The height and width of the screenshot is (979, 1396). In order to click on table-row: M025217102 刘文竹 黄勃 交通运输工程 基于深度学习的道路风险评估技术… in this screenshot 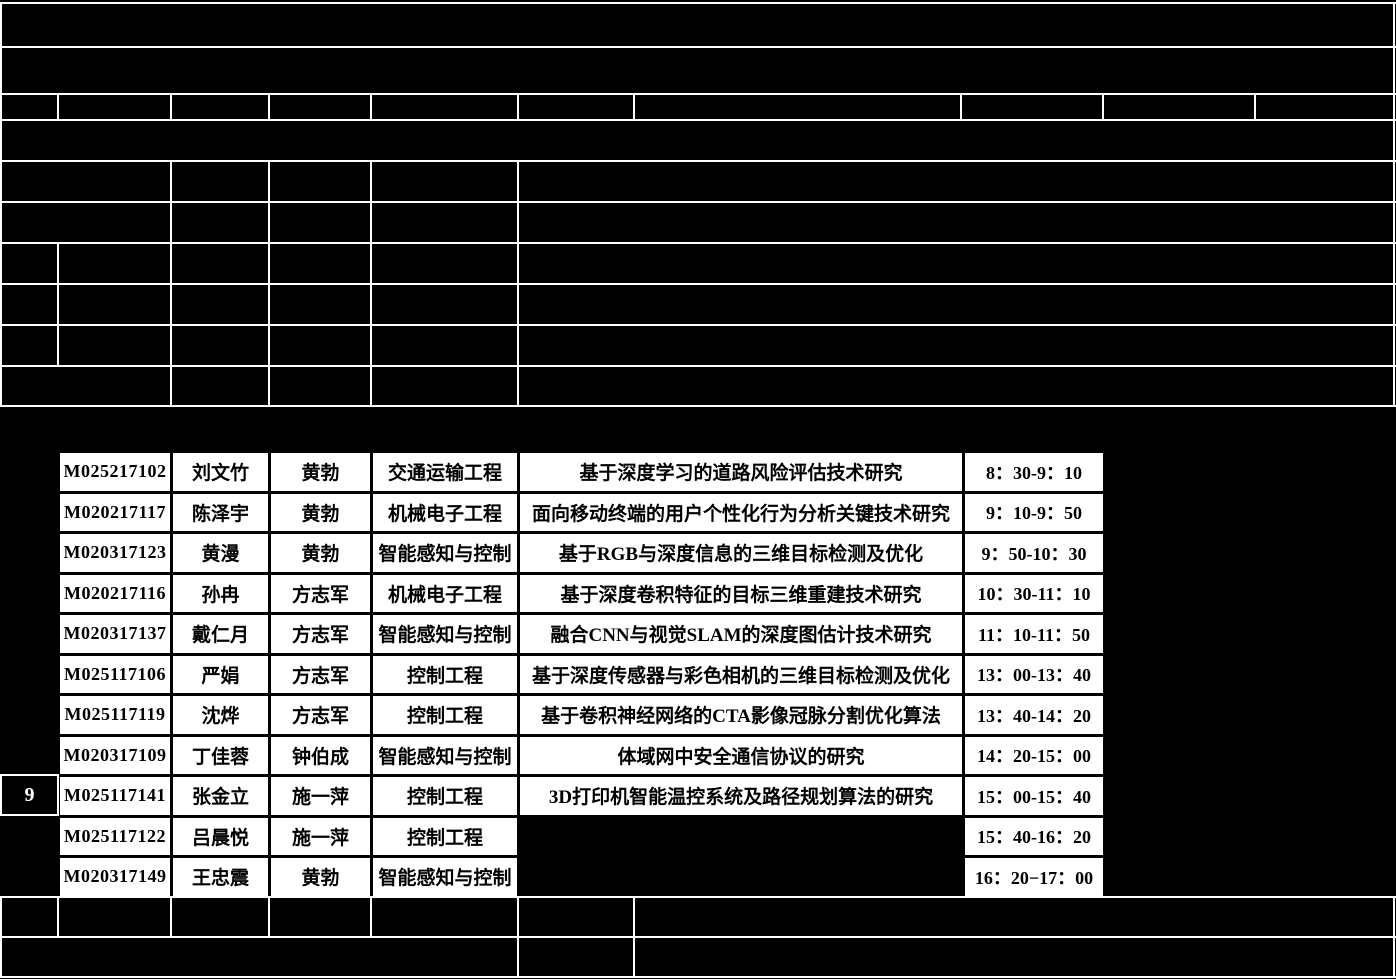, I will do `click(581, 472)`.